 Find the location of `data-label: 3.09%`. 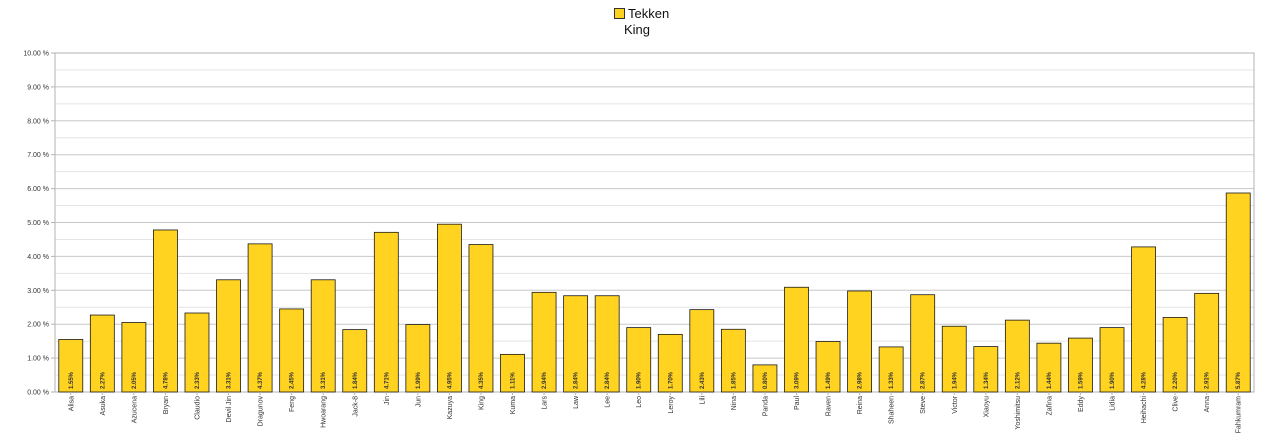

data-label: 3.09% is located at coordinates (797, 380).